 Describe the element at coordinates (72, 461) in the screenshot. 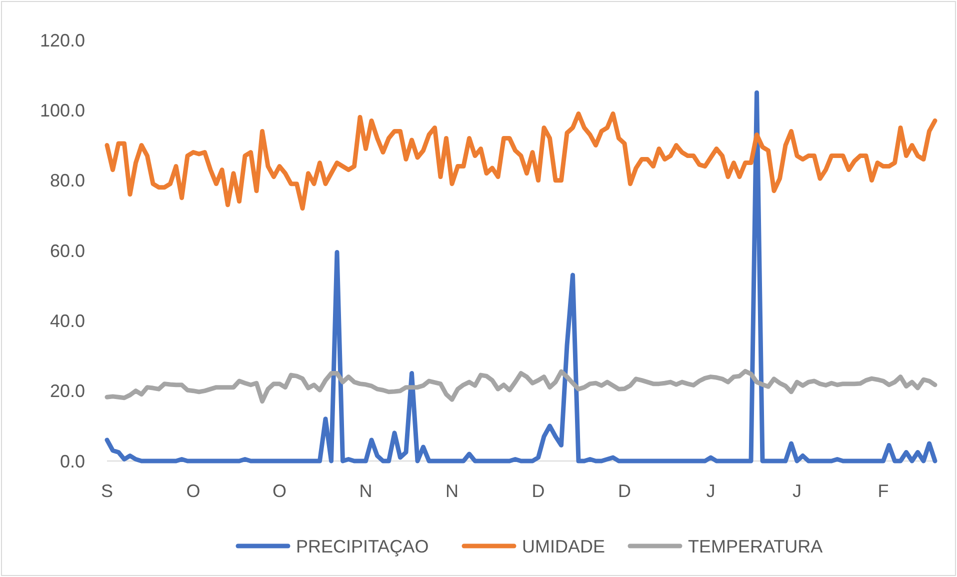

I see `y-tick-label: 0.0` at that location.